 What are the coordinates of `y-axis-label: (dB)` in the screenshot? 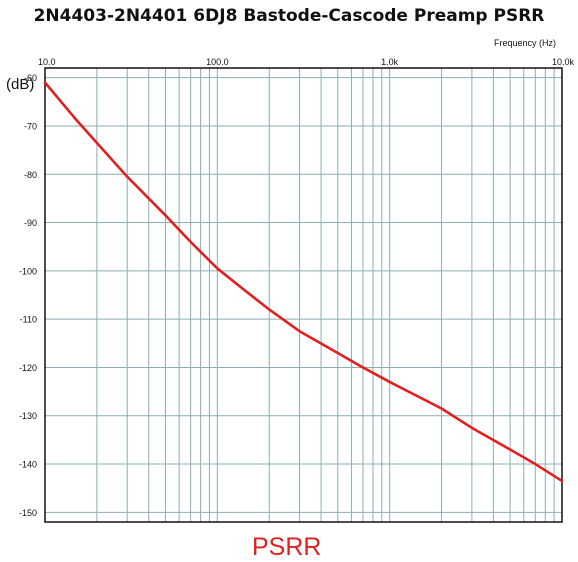 It's located at (20, 84).